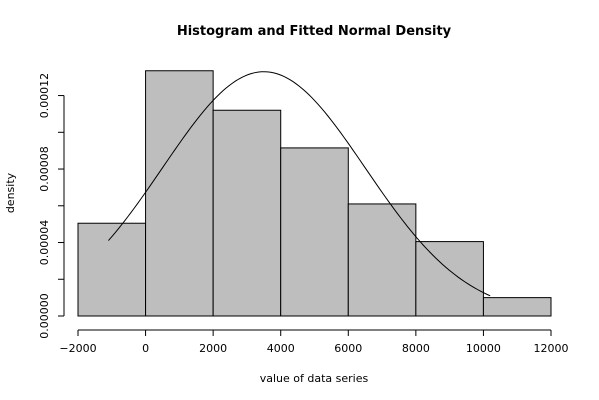 The image size is (599, 400). What do you see at coordinates (213, 348) in the screenshot?
I see `x-tick-label-2: 2000` at bounding box center [213, 348].